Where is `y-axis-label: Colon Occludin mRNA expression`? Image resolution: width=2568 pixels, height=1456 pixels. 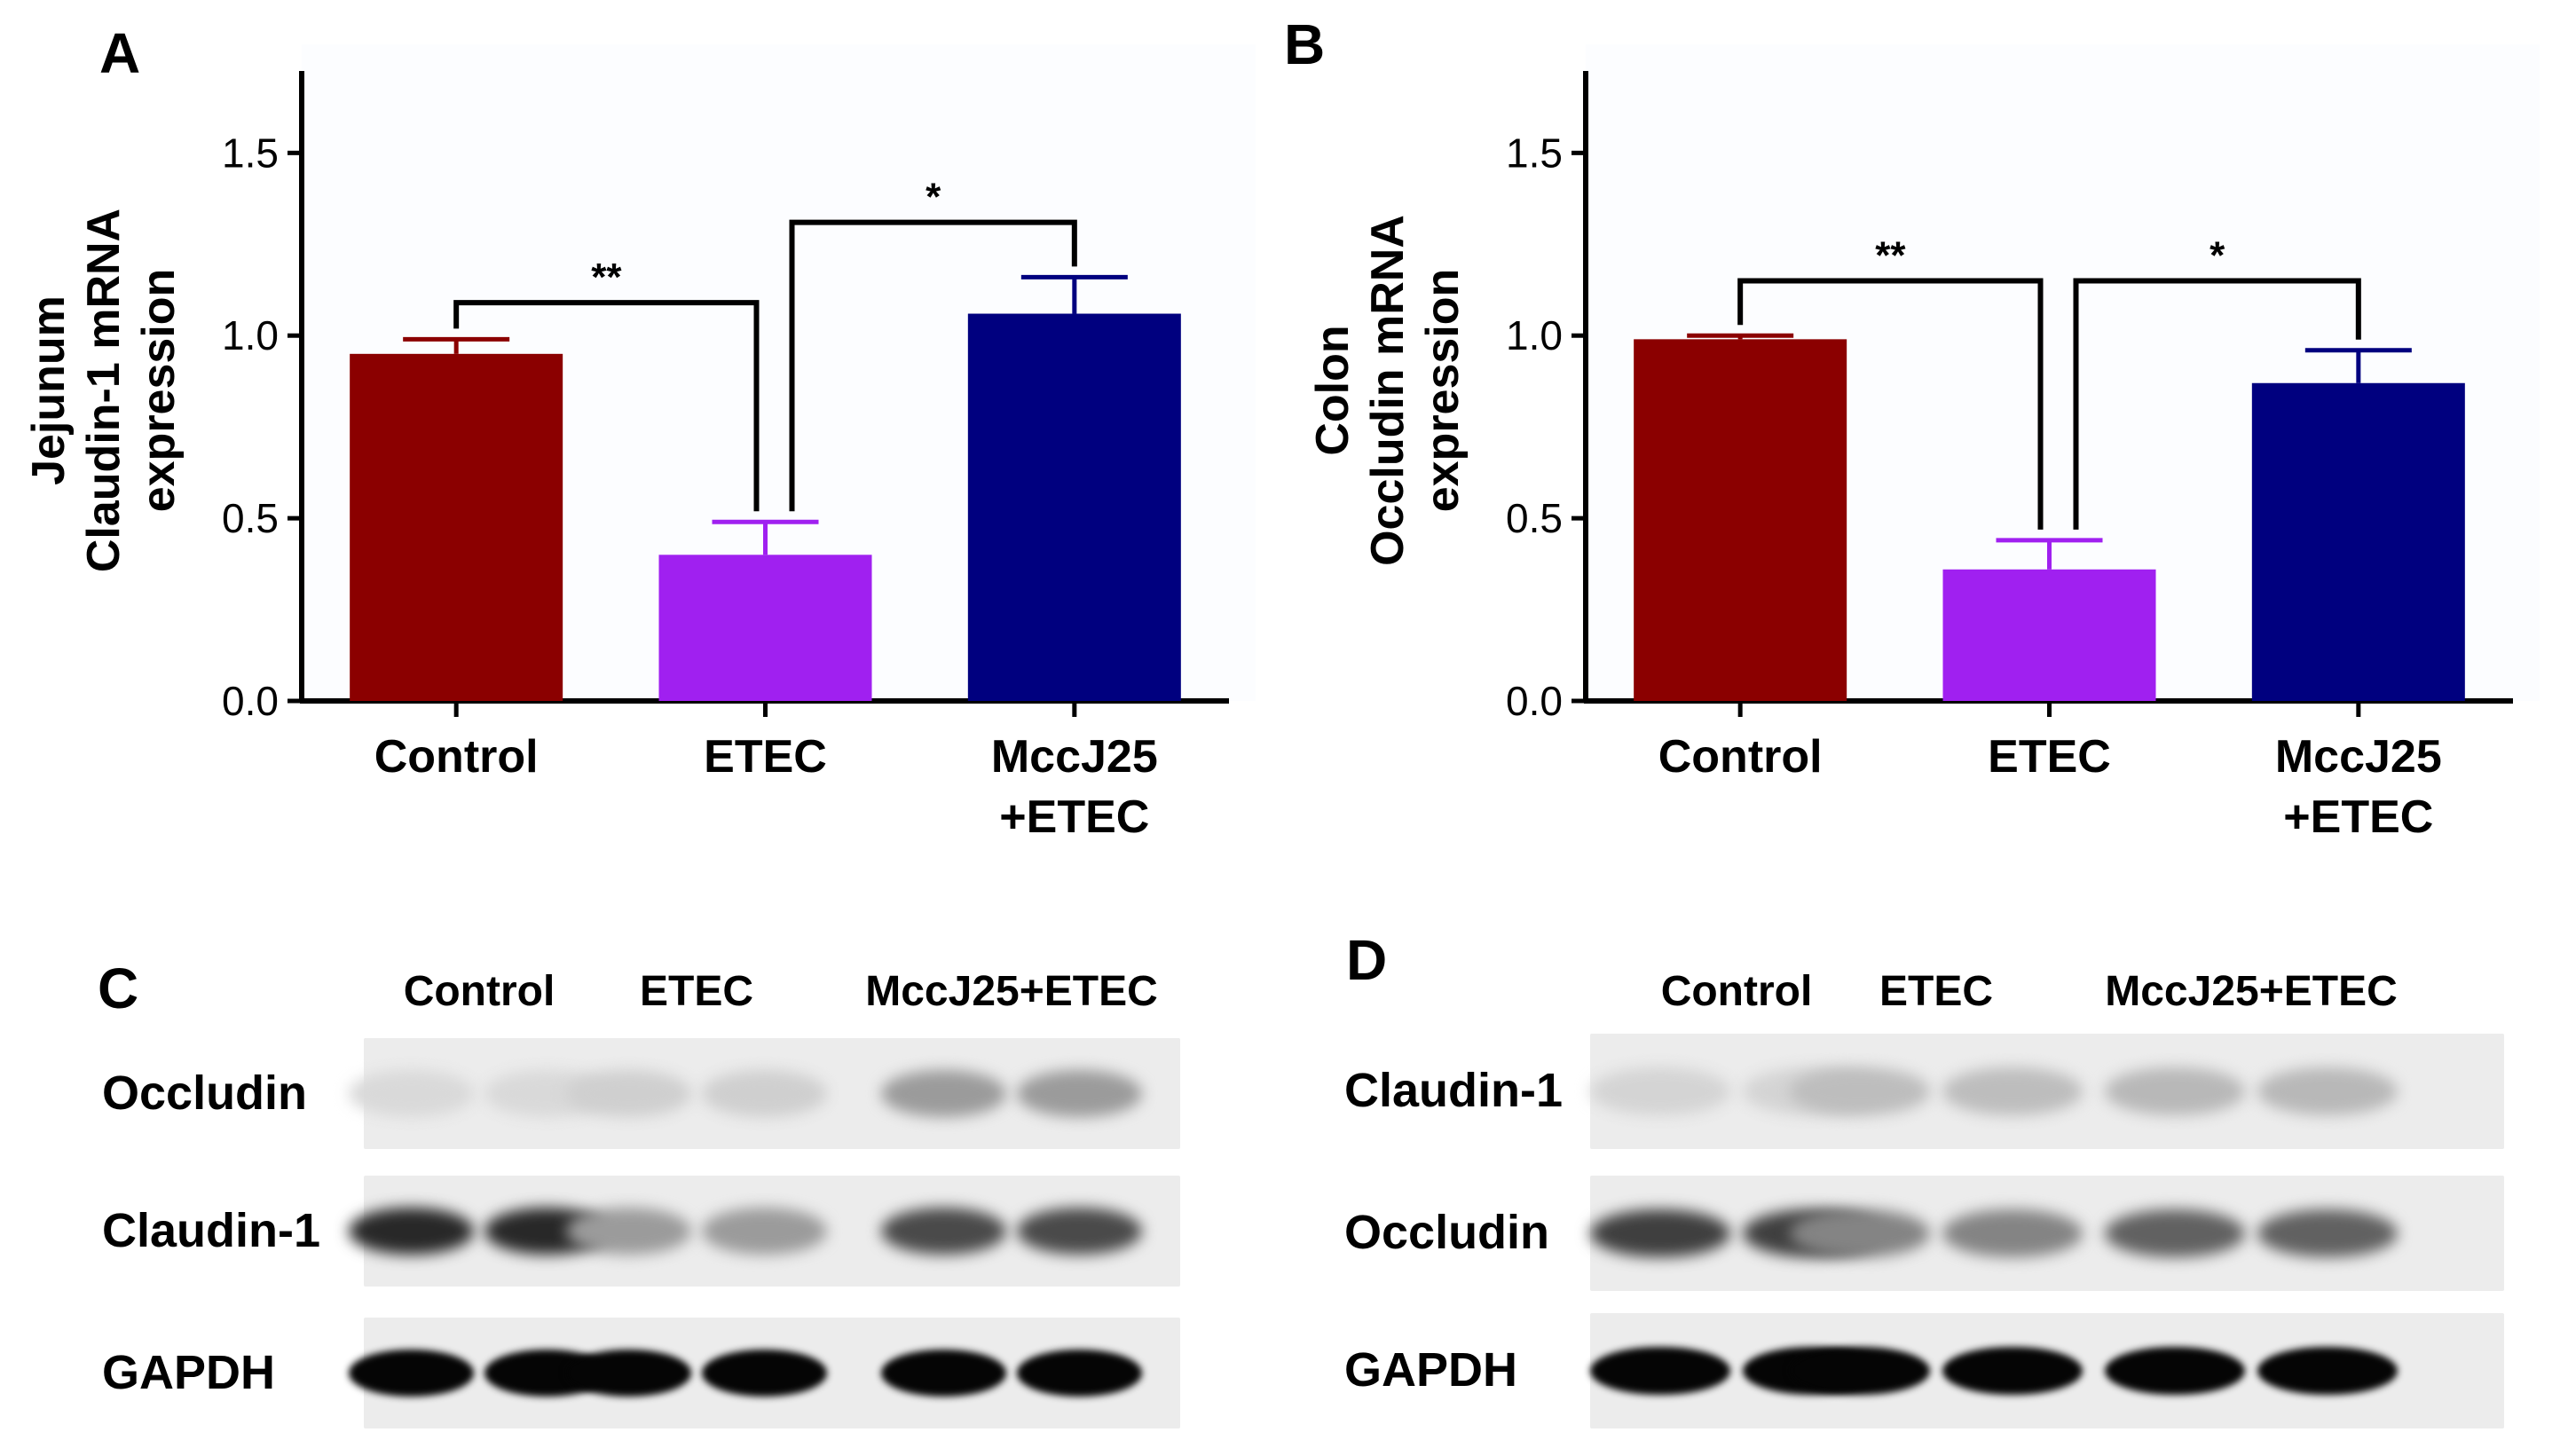 y-axis-label: Colon Occludin mRNA expression is located at coordinates (1388, 390).